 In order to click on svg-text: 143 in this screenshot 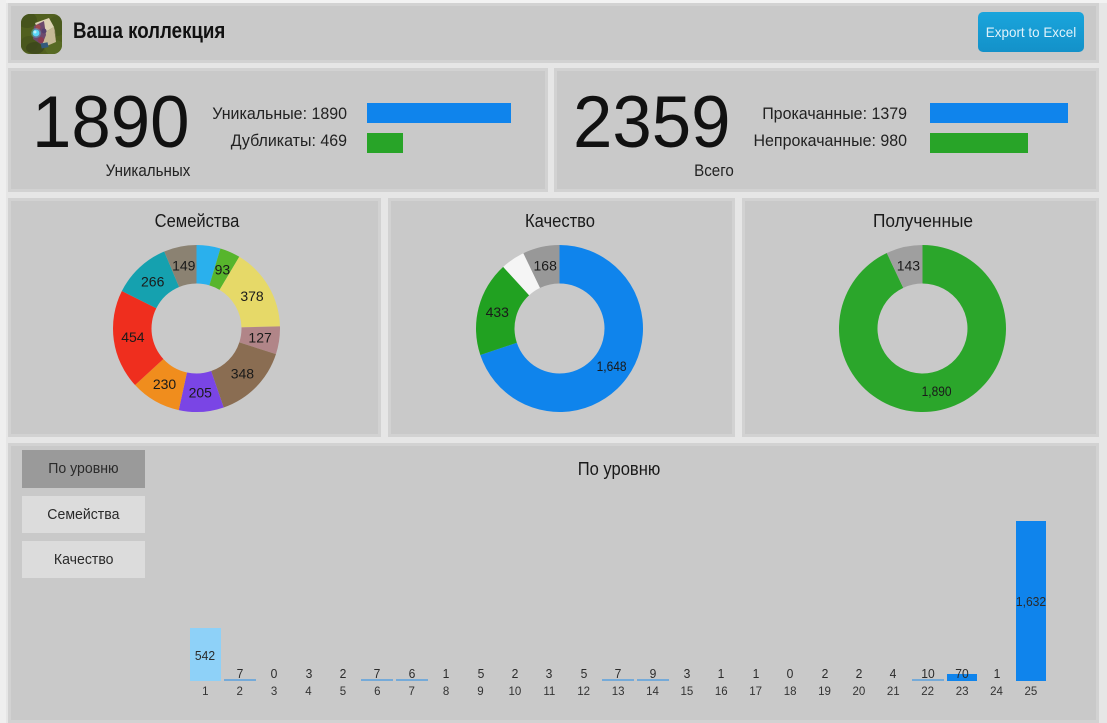, I will do `click(909, 266)`.